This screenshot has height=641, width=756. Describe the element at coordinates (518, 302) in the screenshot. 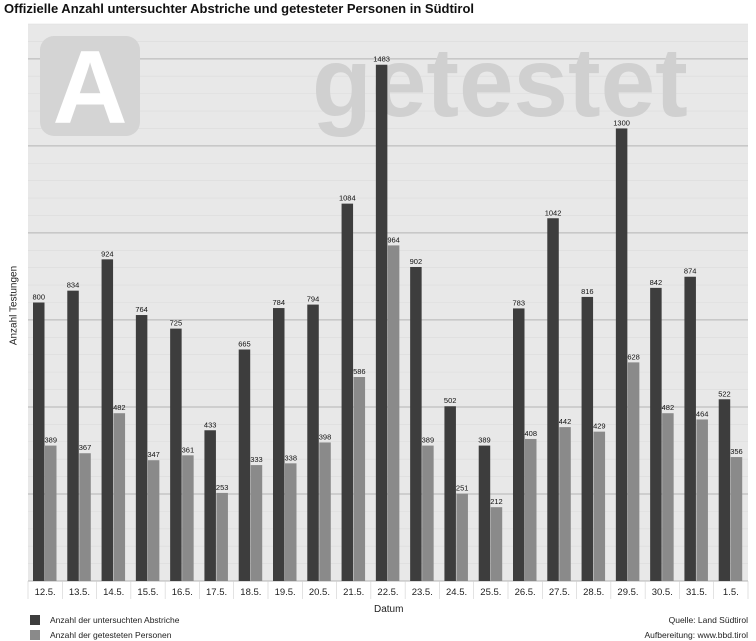

I see `data-label-abstriche-26.5.: 783` at that location.